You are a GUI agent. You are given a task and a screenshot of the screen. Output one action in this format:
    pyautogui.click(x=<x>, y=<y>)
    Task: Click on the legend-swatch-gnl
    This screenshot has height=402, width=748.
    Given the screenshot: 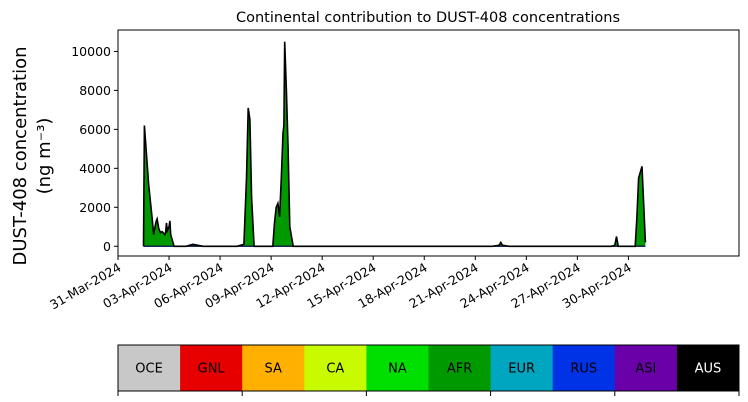 What is the action you would take?
    pyautogui.click(x=211, y=368)
    